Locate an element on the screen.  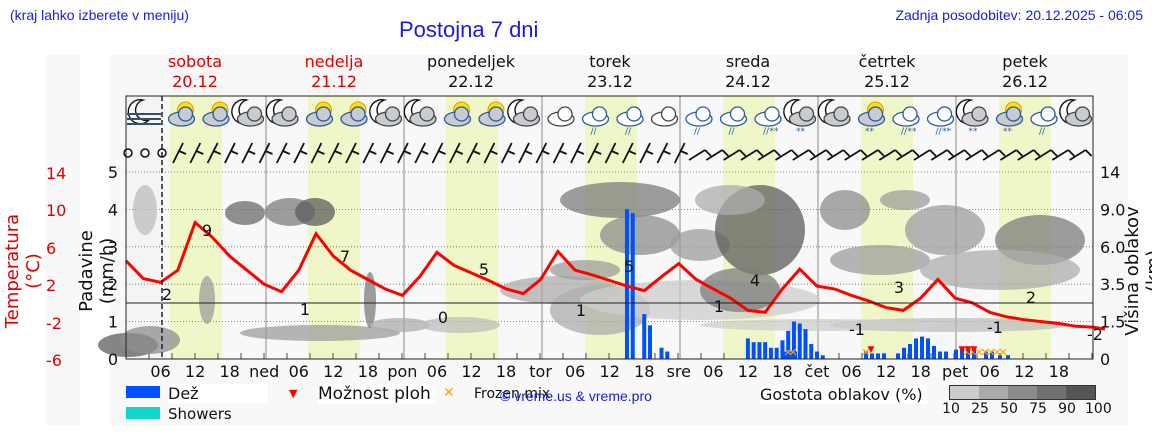
temp-extreme-label: 1 is located at coordinates (719, 306).